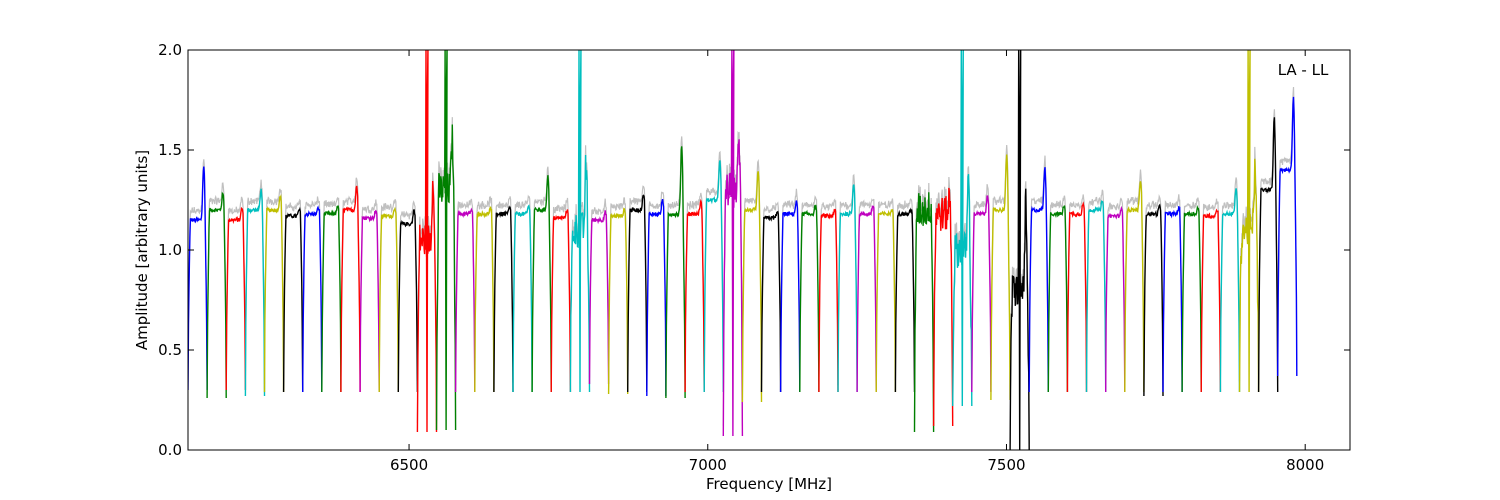 This screenshot has height=500, width=1500. I want to click on y-tick-label: 1.0, so click(170, 250).